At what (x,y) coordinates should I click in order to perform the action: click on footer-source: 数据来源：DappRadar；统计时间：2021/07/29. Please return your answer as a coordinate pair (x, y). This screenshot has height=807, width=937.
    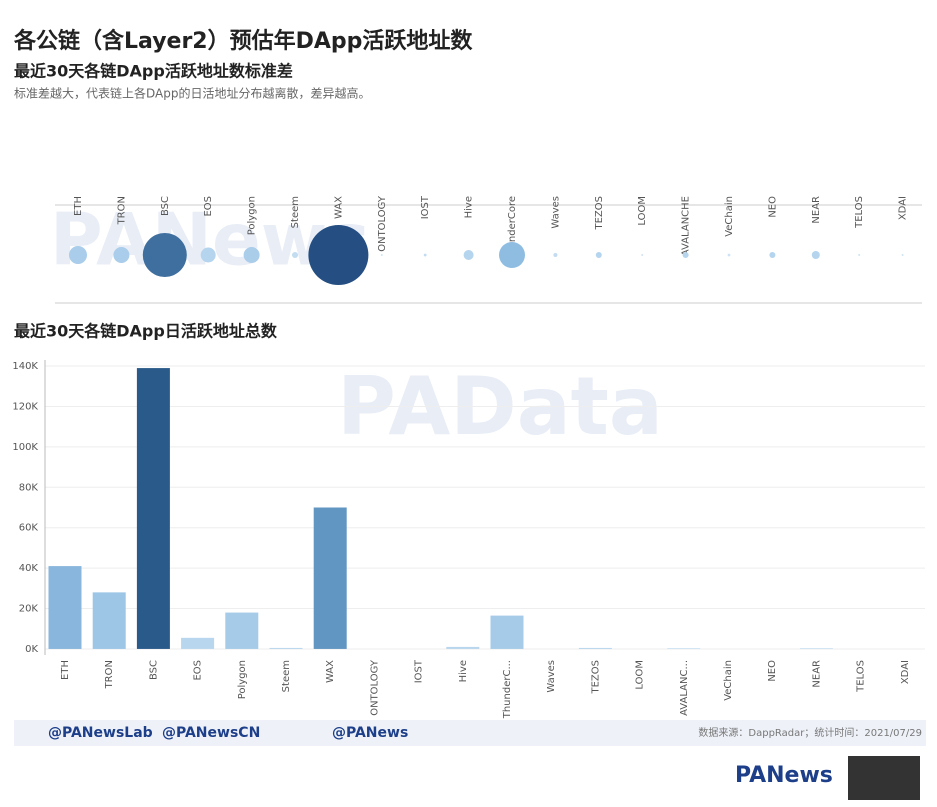
    Looking at the image, I should click on (810, 732).